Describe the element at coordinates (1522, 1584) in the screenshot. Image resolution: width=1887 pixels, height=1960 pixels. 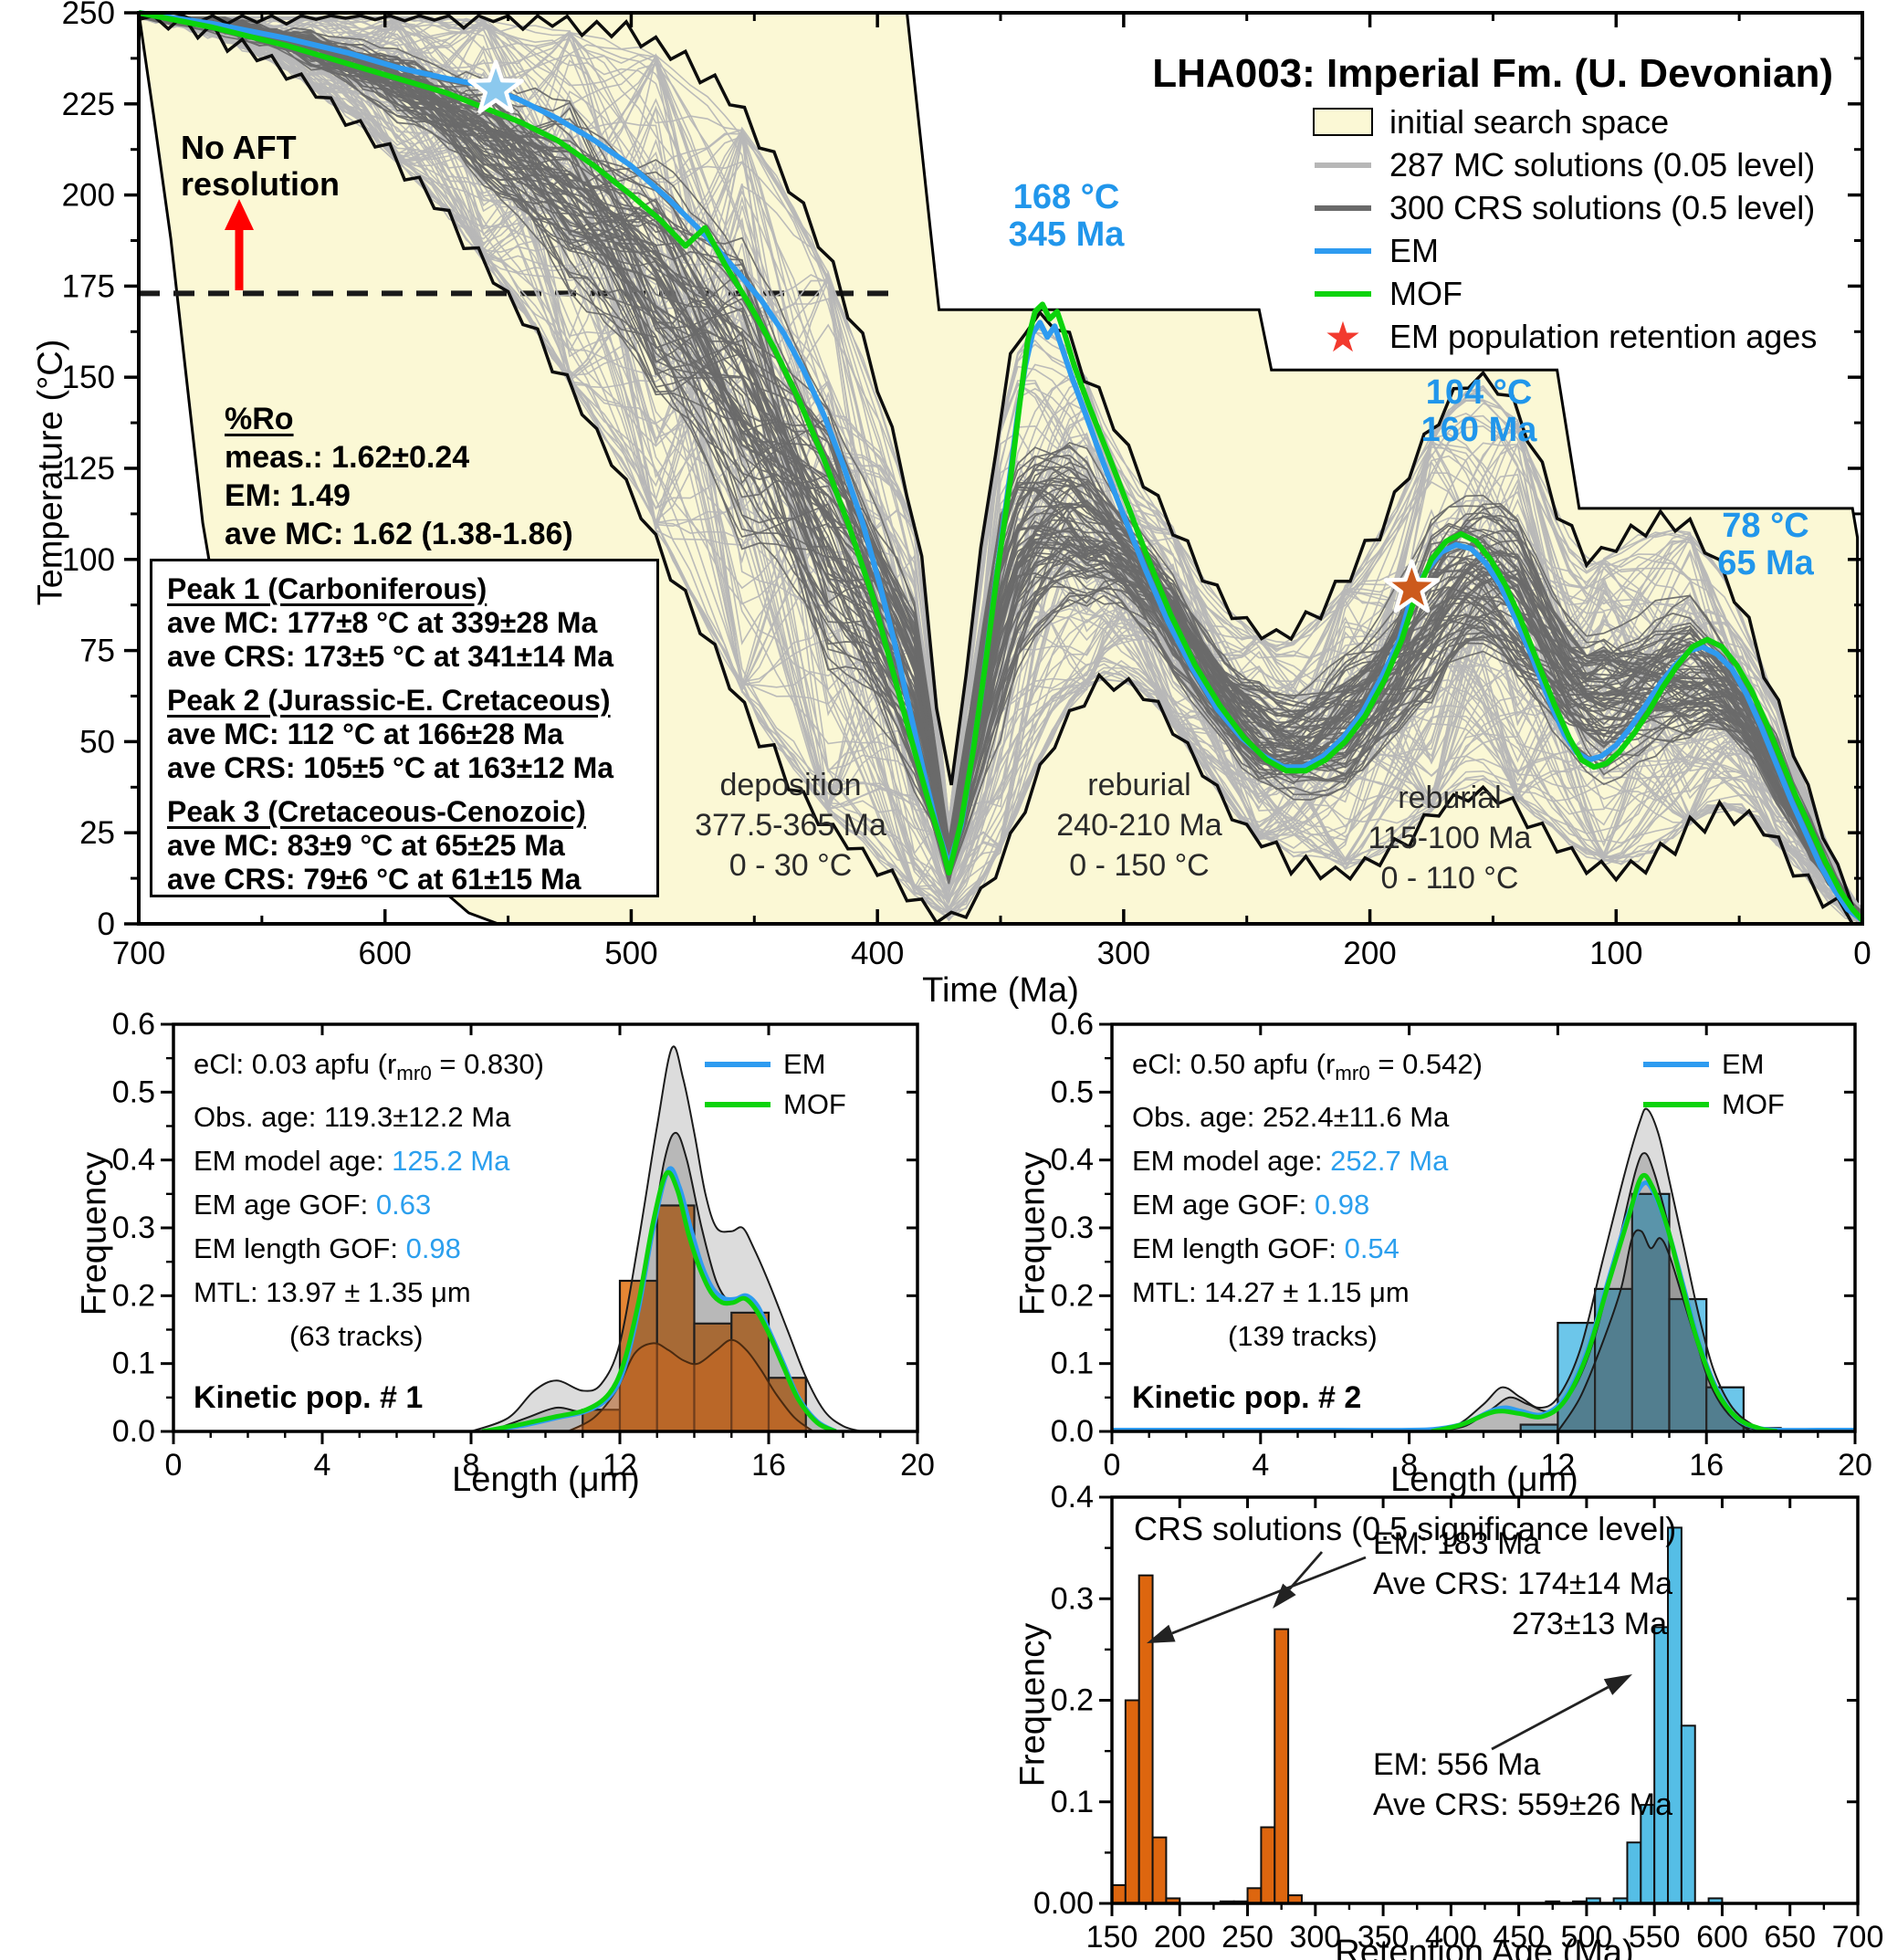
I see `retention-ann1-avecrs: Ave CRS: 174±14 Ma` at that location.